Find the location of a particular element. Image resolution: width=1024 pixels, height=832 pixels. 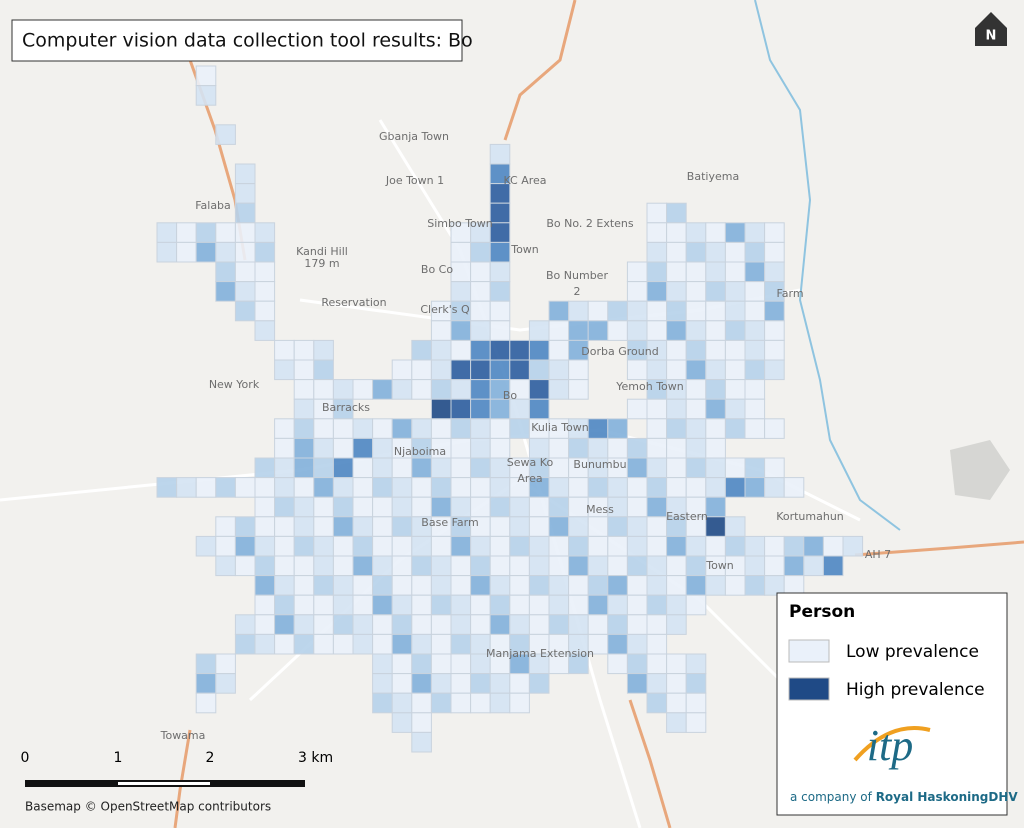

place-label: Towama is located at coordinates (183, 735).